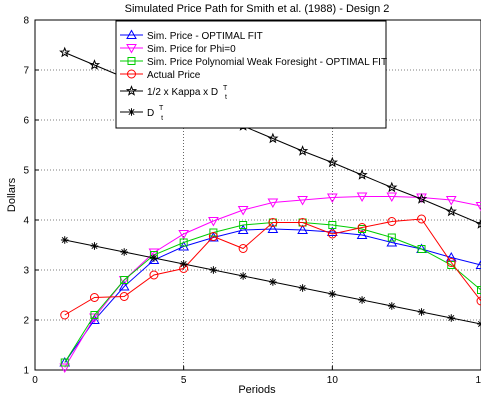 This screenshot has width=481, height=399. What do you see at coordinates (26, 121) in the screenshot?
I see `y-tick-label: 6` at bounding box center [26, 121].